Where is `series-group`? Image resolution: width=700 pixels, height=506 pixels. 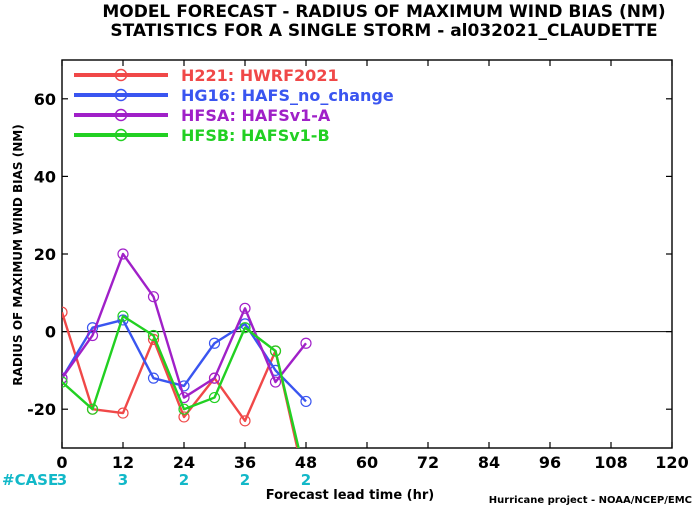 series-group is located at coordinates (187, 348).